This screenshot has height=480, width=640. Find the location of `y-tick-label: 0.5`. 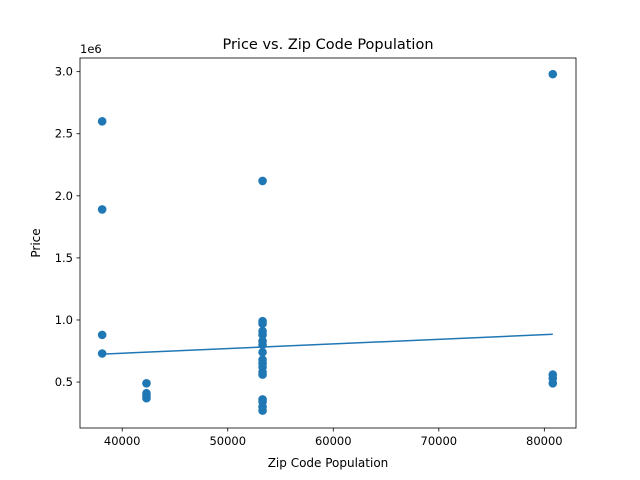

y-tick-label: 0.5 is located at coordinates (64, 382).